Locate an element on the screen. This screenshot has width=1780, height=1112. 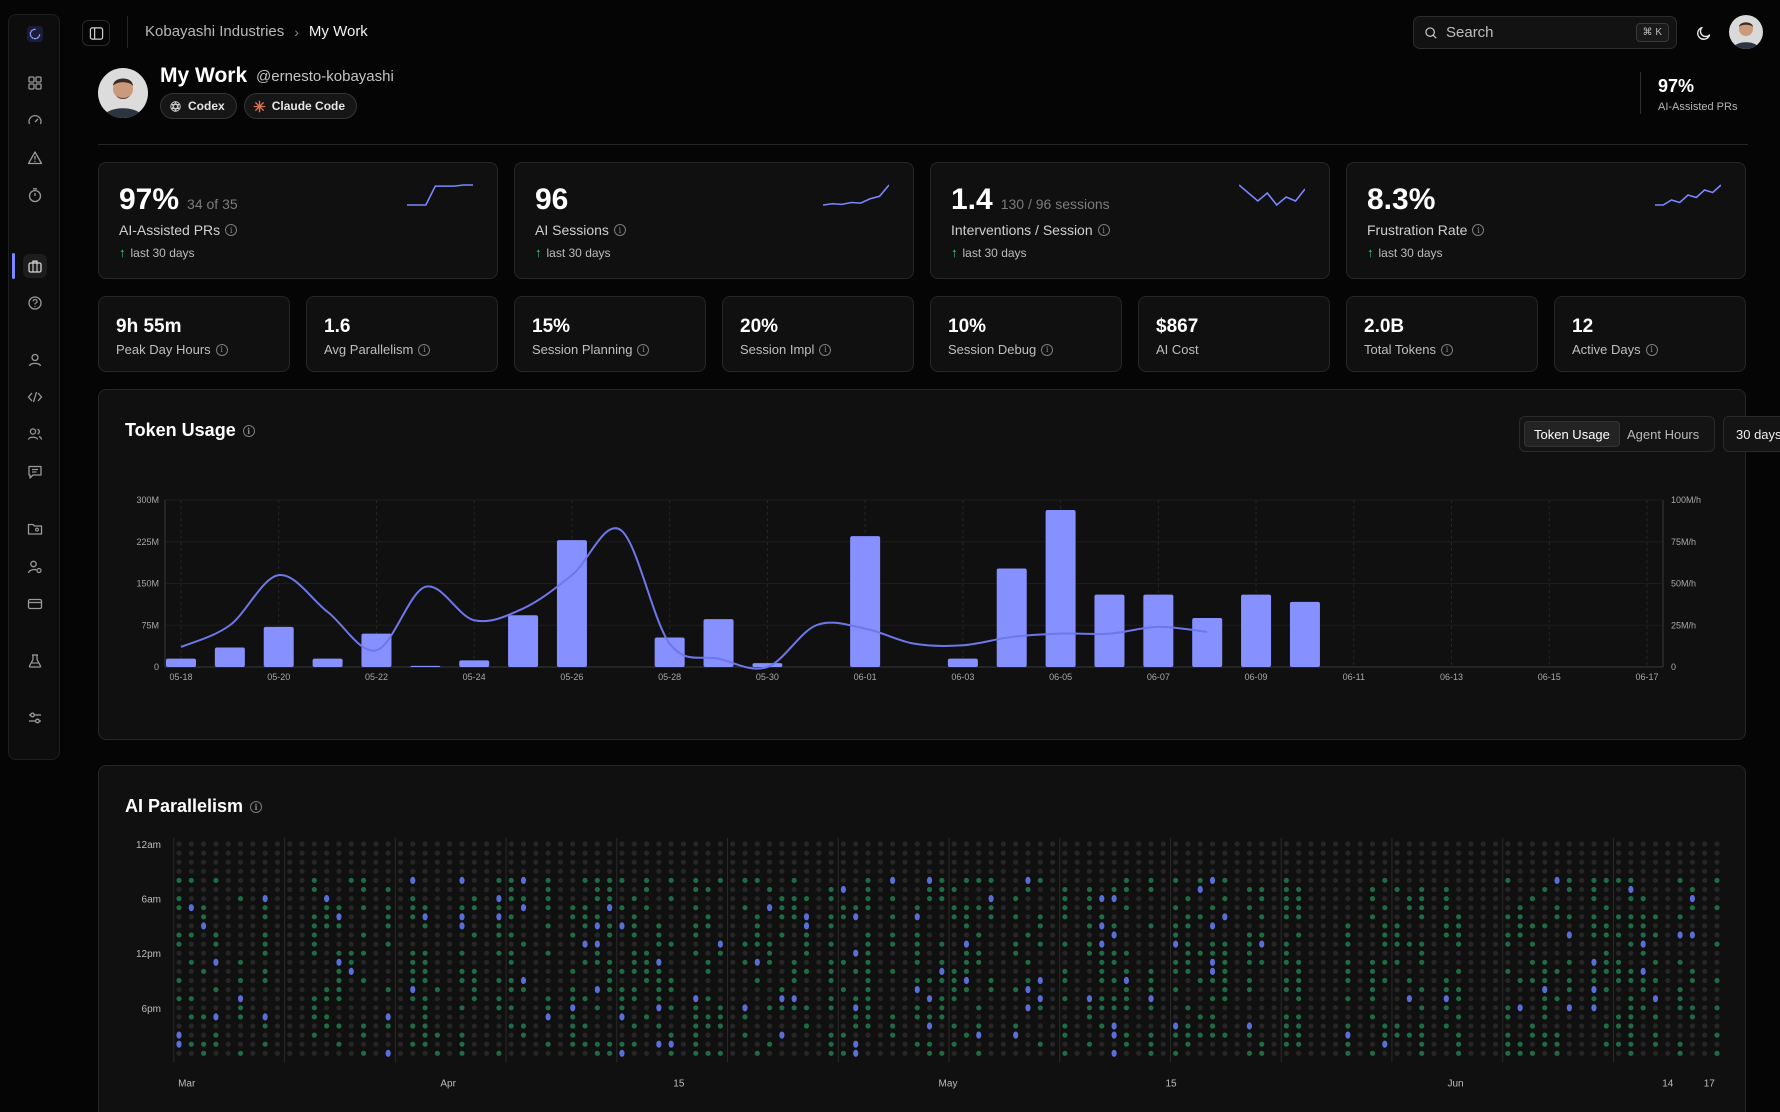
stat-card-session-debug: 10% Session Debug i is located at coordinates (1026, 334).